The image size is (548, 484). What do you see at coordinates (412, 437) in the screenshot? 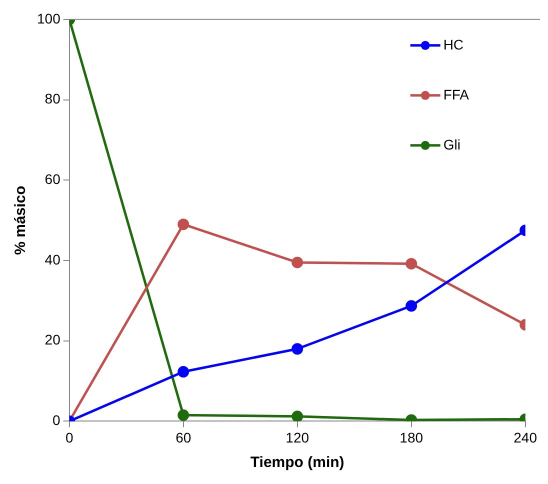
I see `x-tick-label: 180` at bounding box center [412, 437].